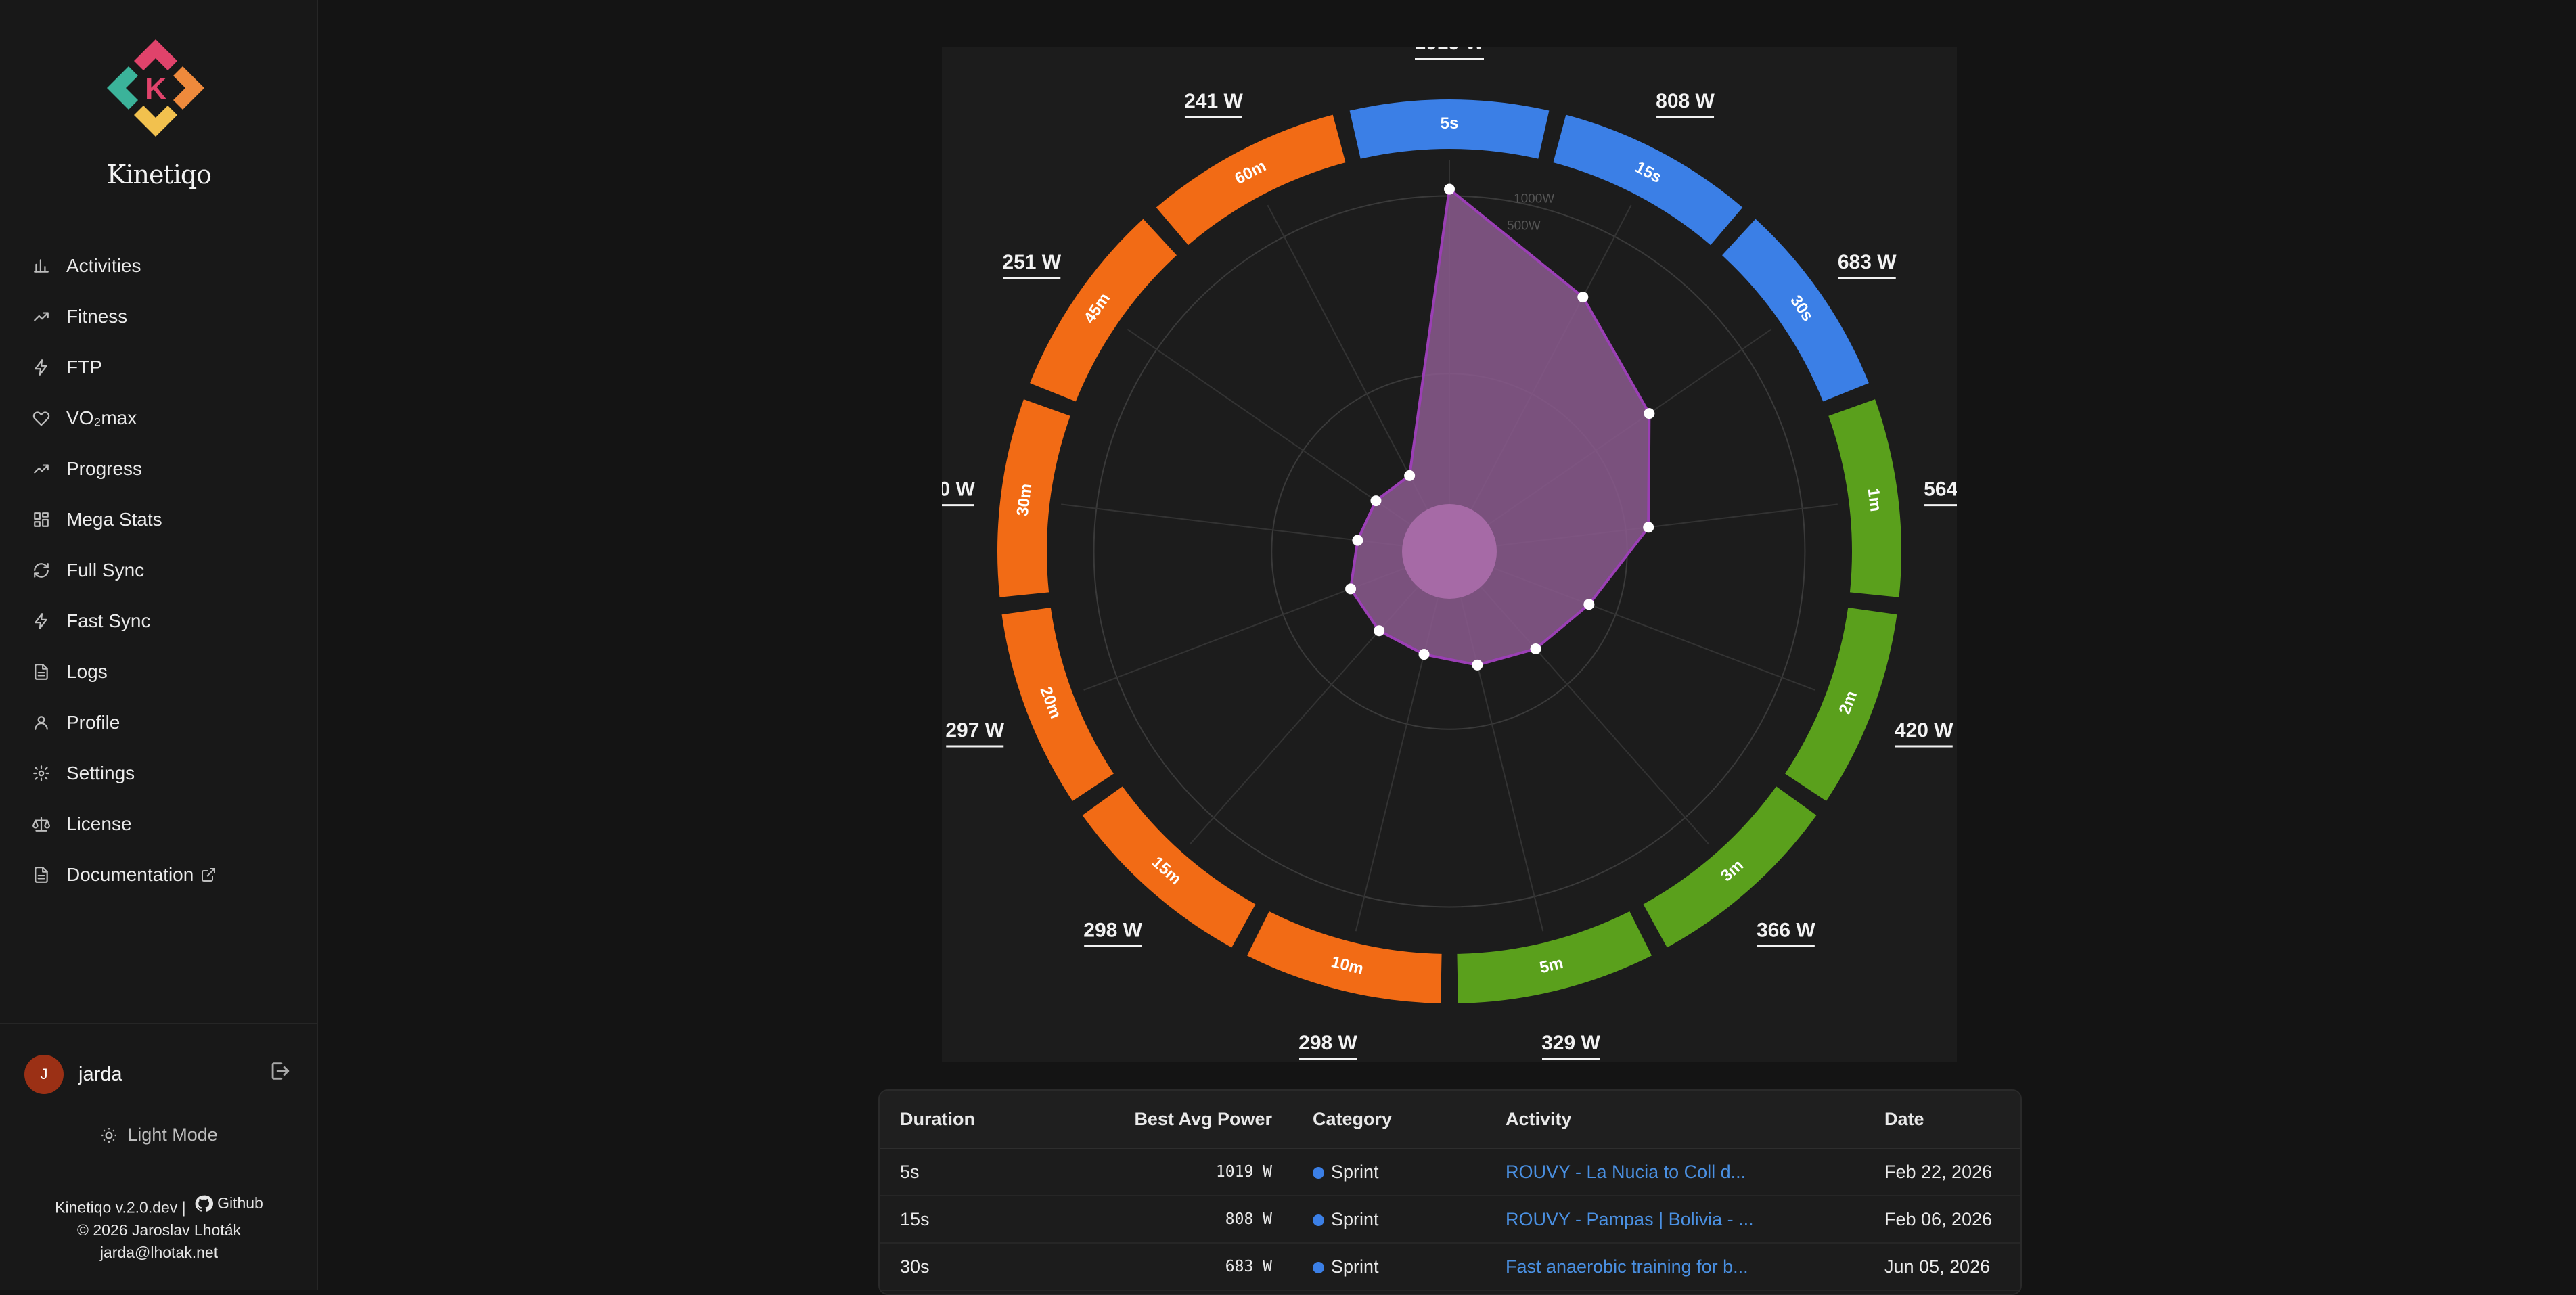 This screenshot has width=2576, height=1295. Describe the element at coordinates (984, 1120) in the screenshot. I see `col-duration: Duration` at that location.